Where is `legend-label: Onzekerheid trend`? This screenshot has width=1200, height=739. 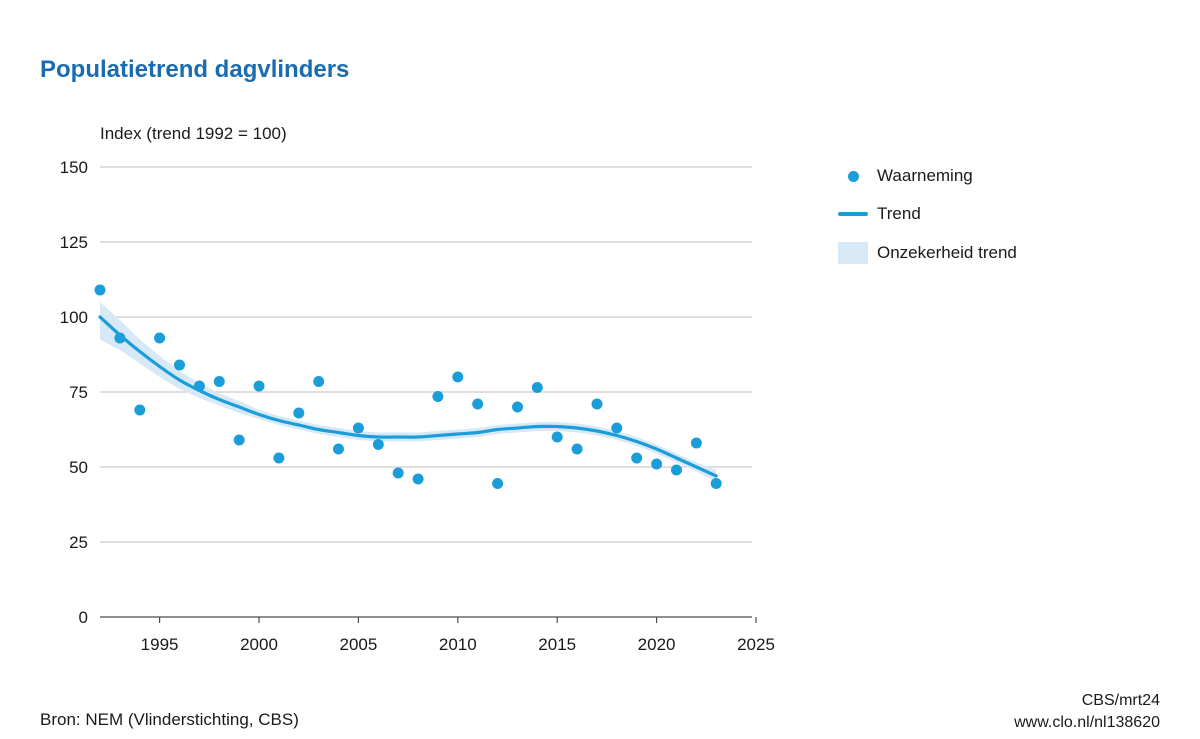
legend-label: Onzekerheid trend is located at coordinates (947, 252).